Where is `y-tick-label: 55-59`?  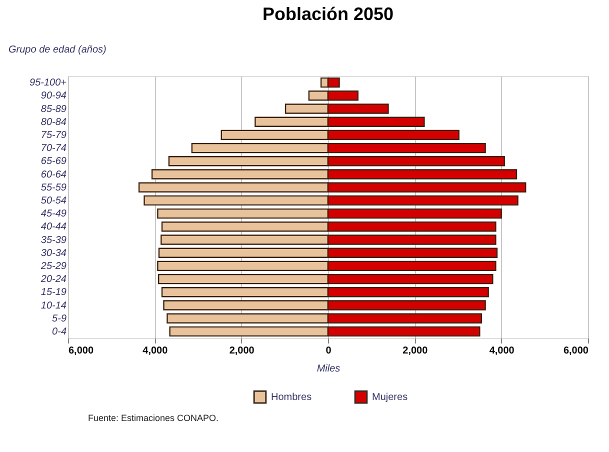
y-tick-label: 55-59 is located at coordinates (53, 188).